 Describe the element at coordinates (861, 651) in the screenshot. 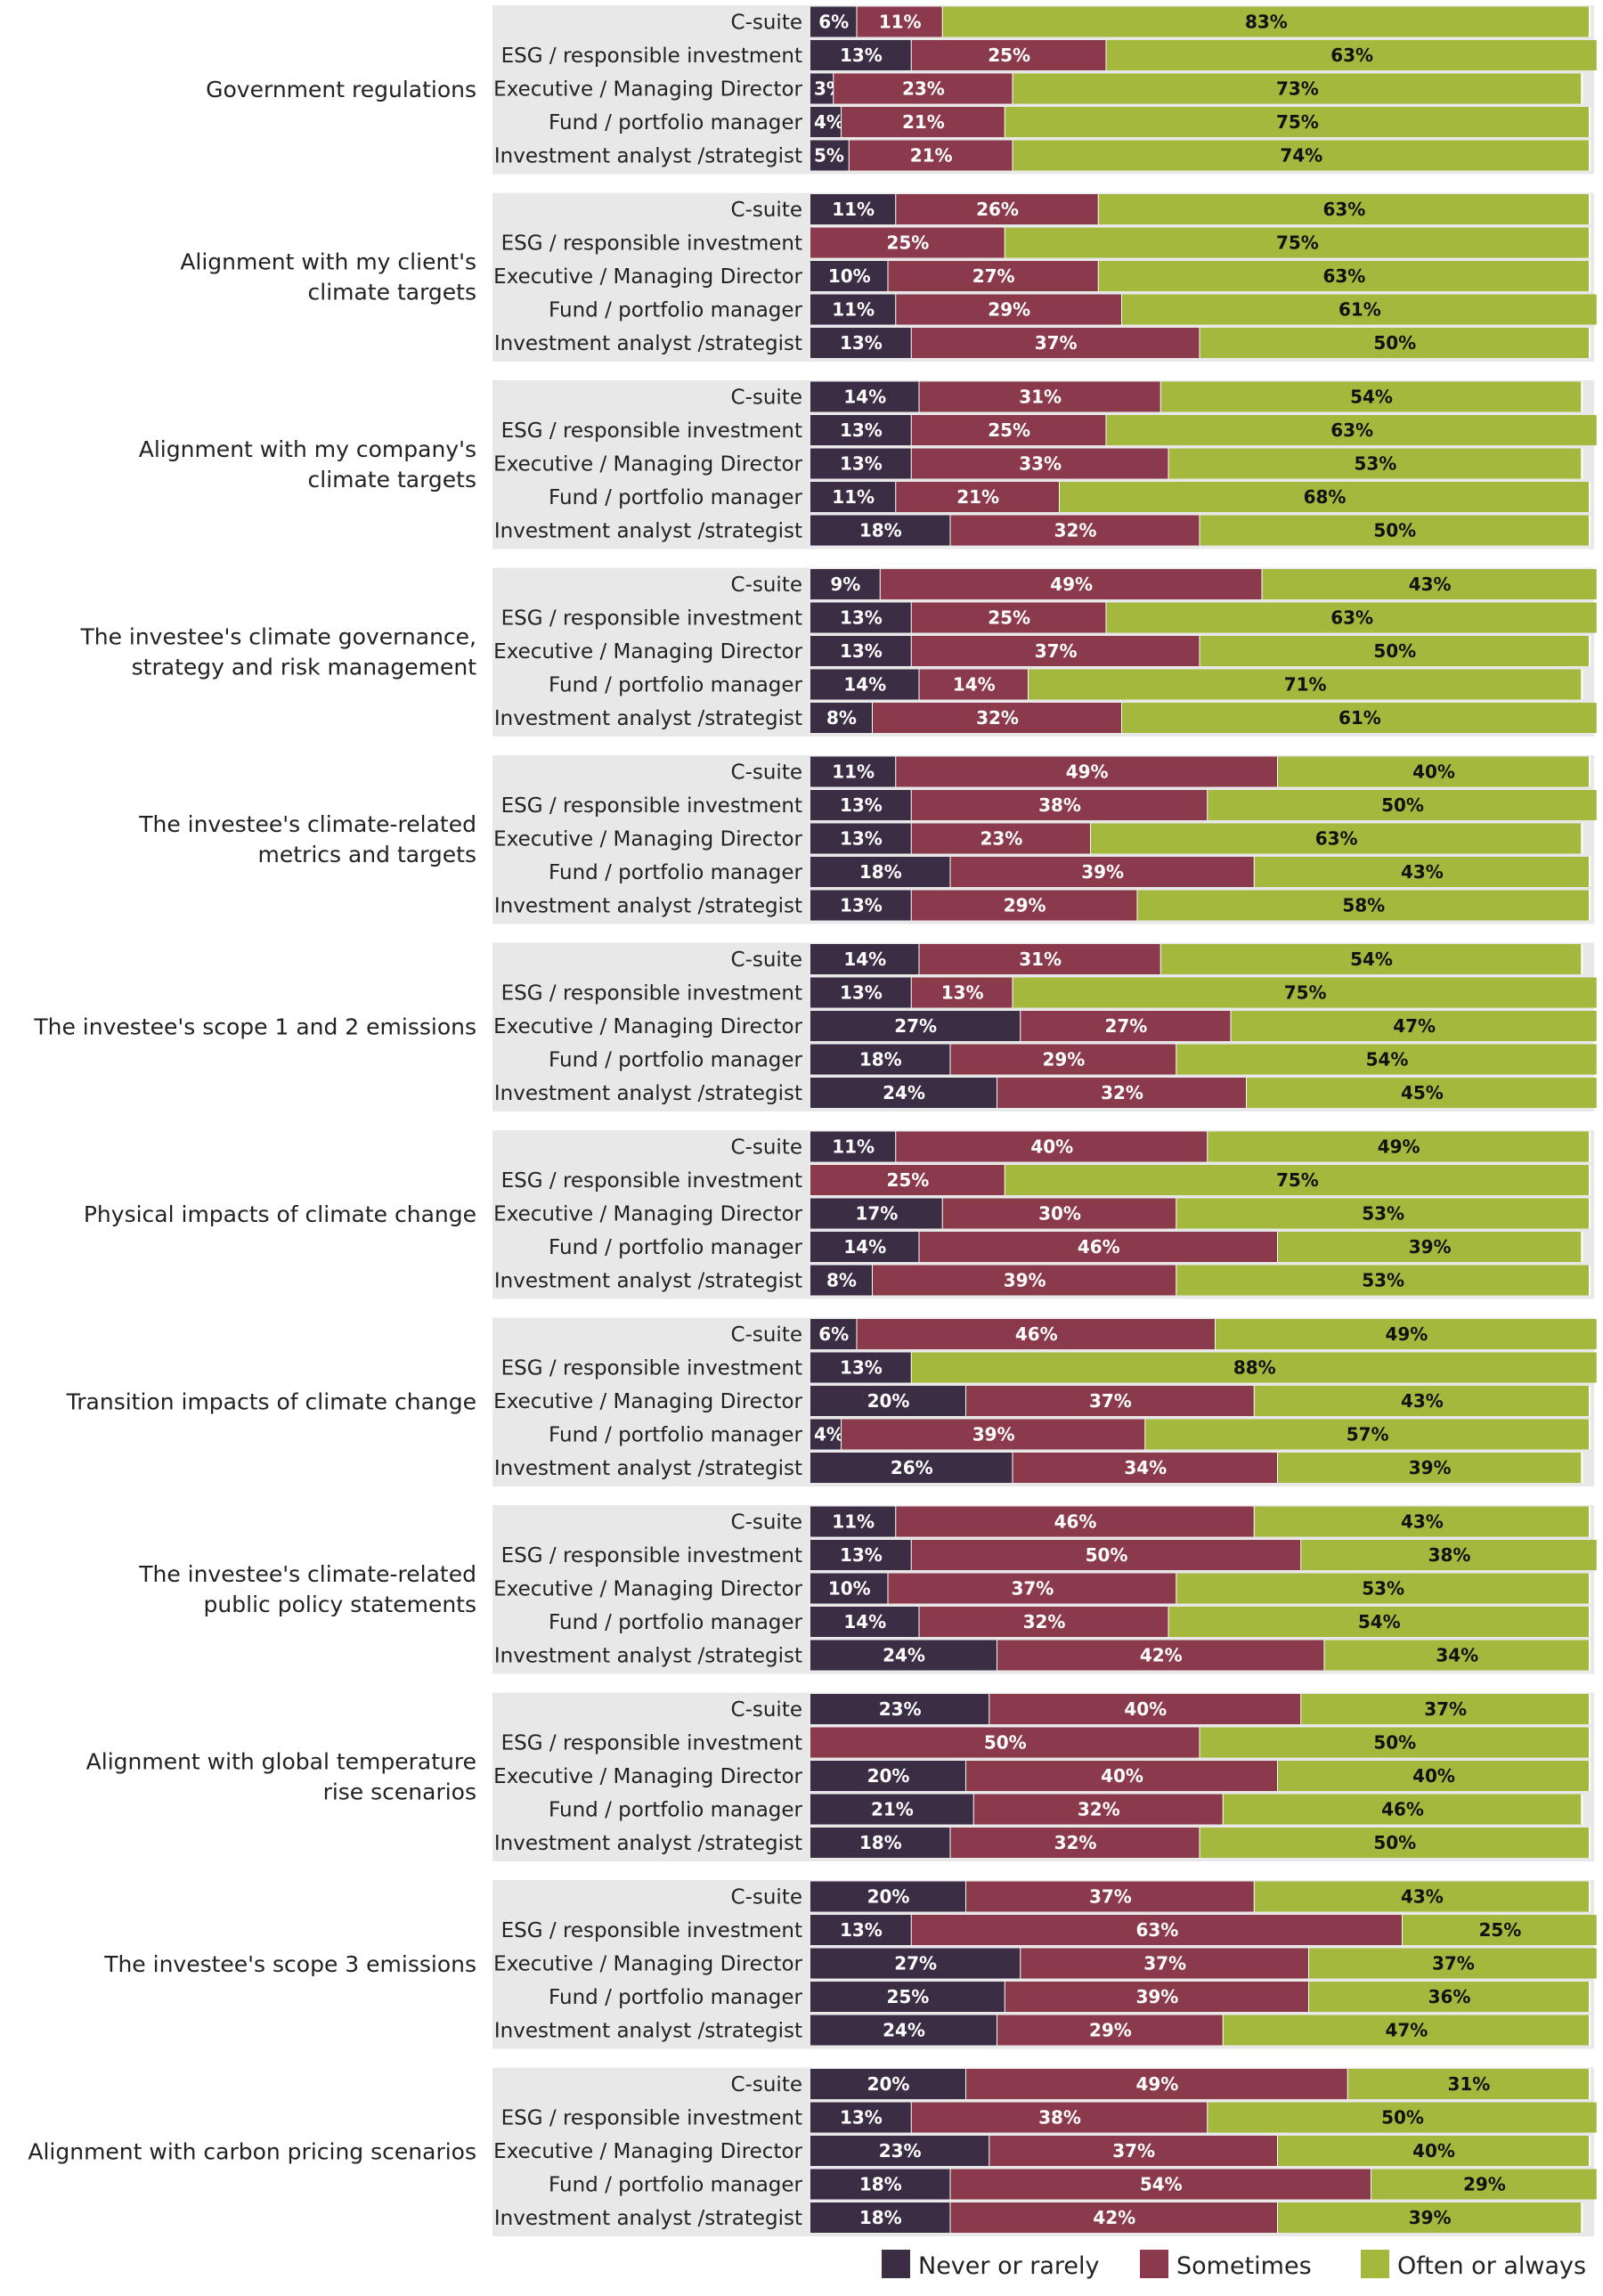

I see `value-label: 13%` at that location.